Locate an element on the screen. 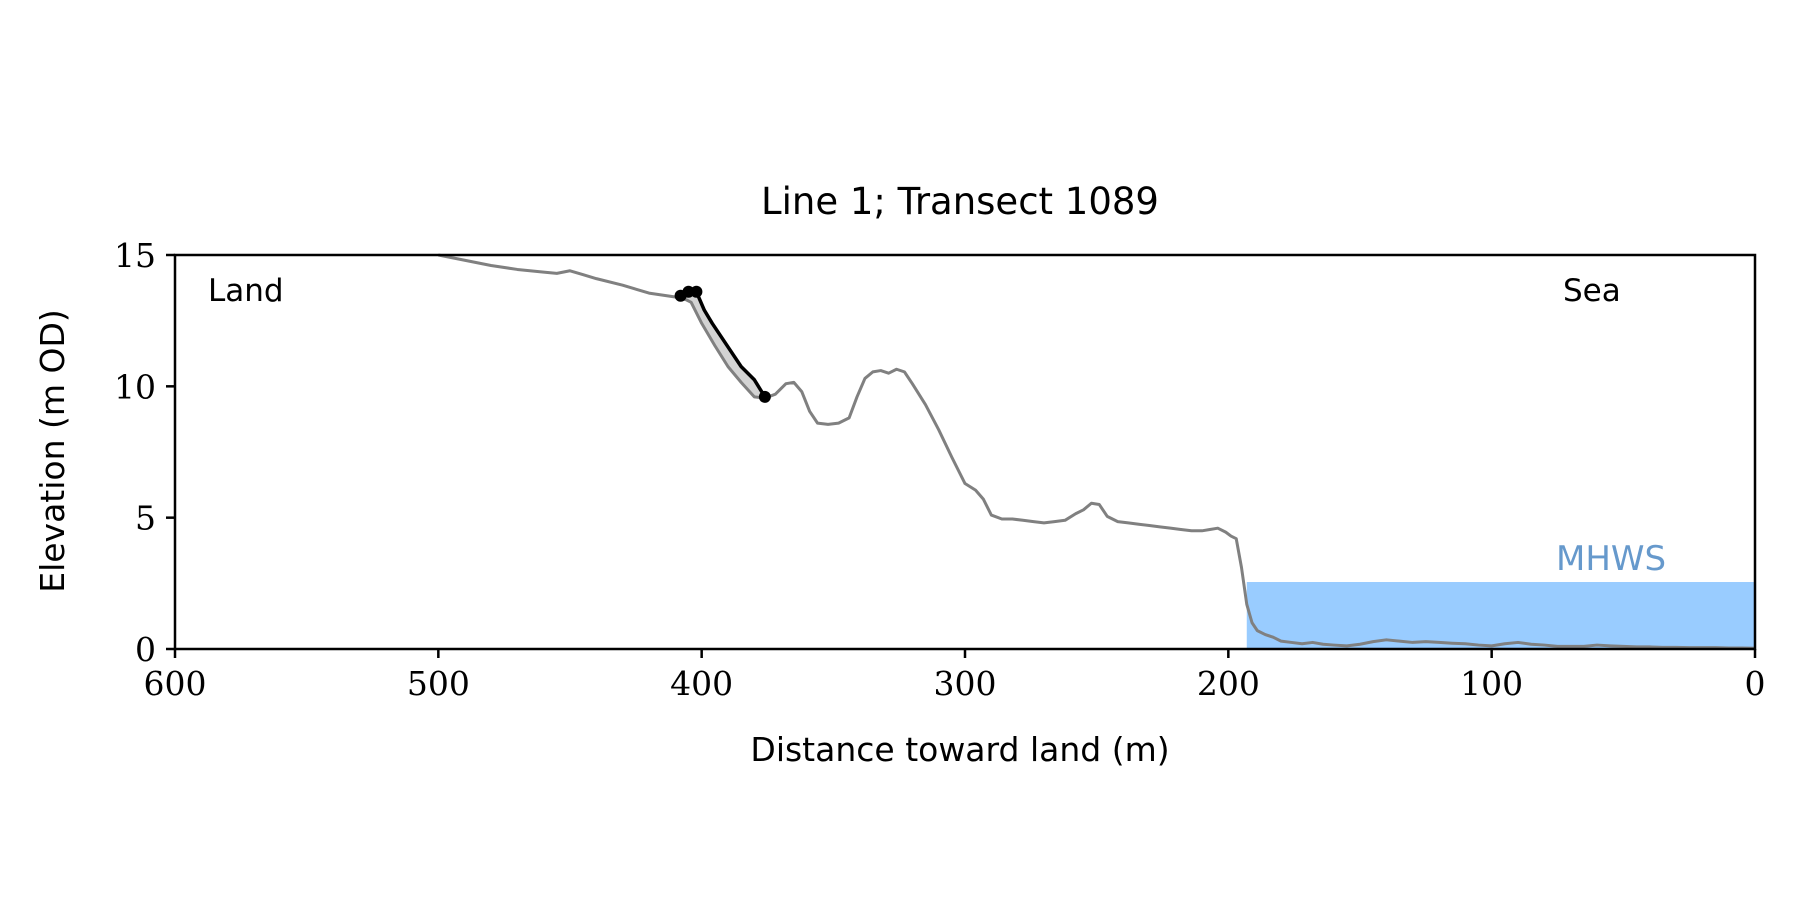  y-tick-label: 10 is located at coordinates (135, 386).